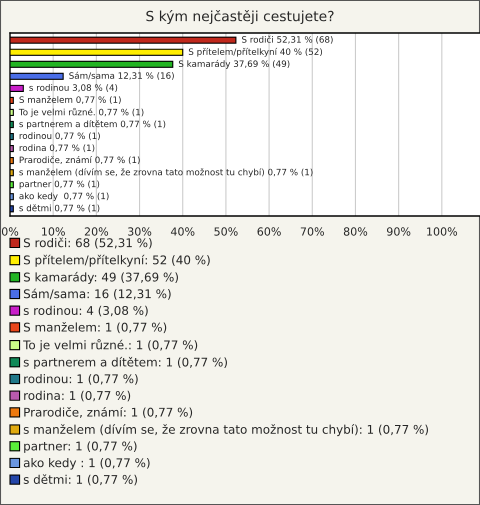 The image size is (480, 505). What do you see at coordinates (95, 328) in the screenshot?
I see `legend-label: S manželem: 1 (0,77 %)` at bounding box center [95, 328].